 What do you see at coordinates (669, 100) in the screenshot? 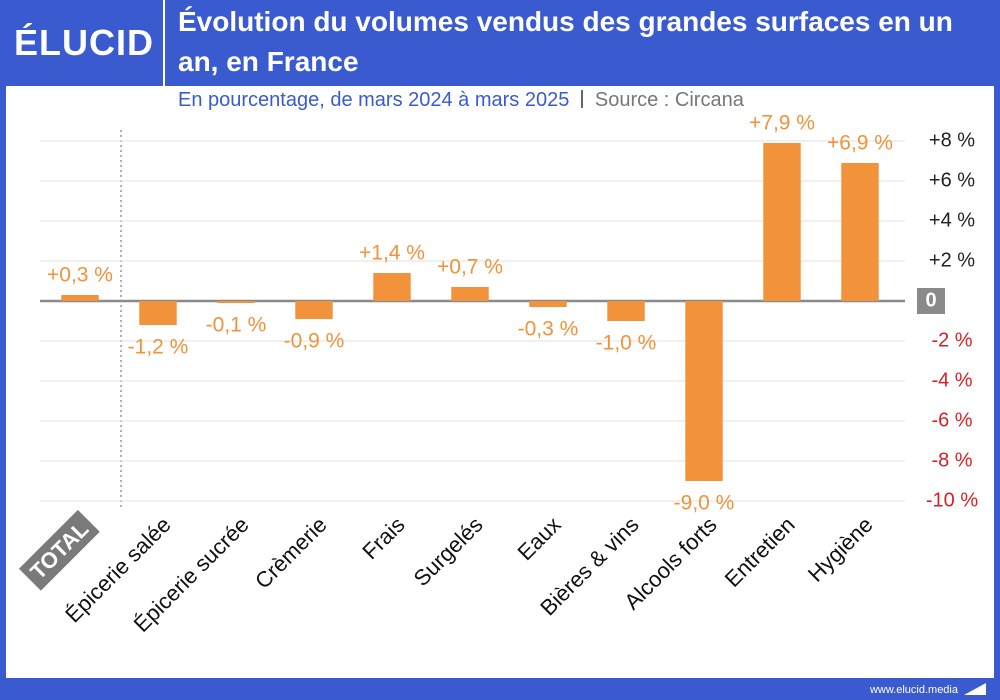
I see `source: Source : Circana` at bounding box center [669, 100].